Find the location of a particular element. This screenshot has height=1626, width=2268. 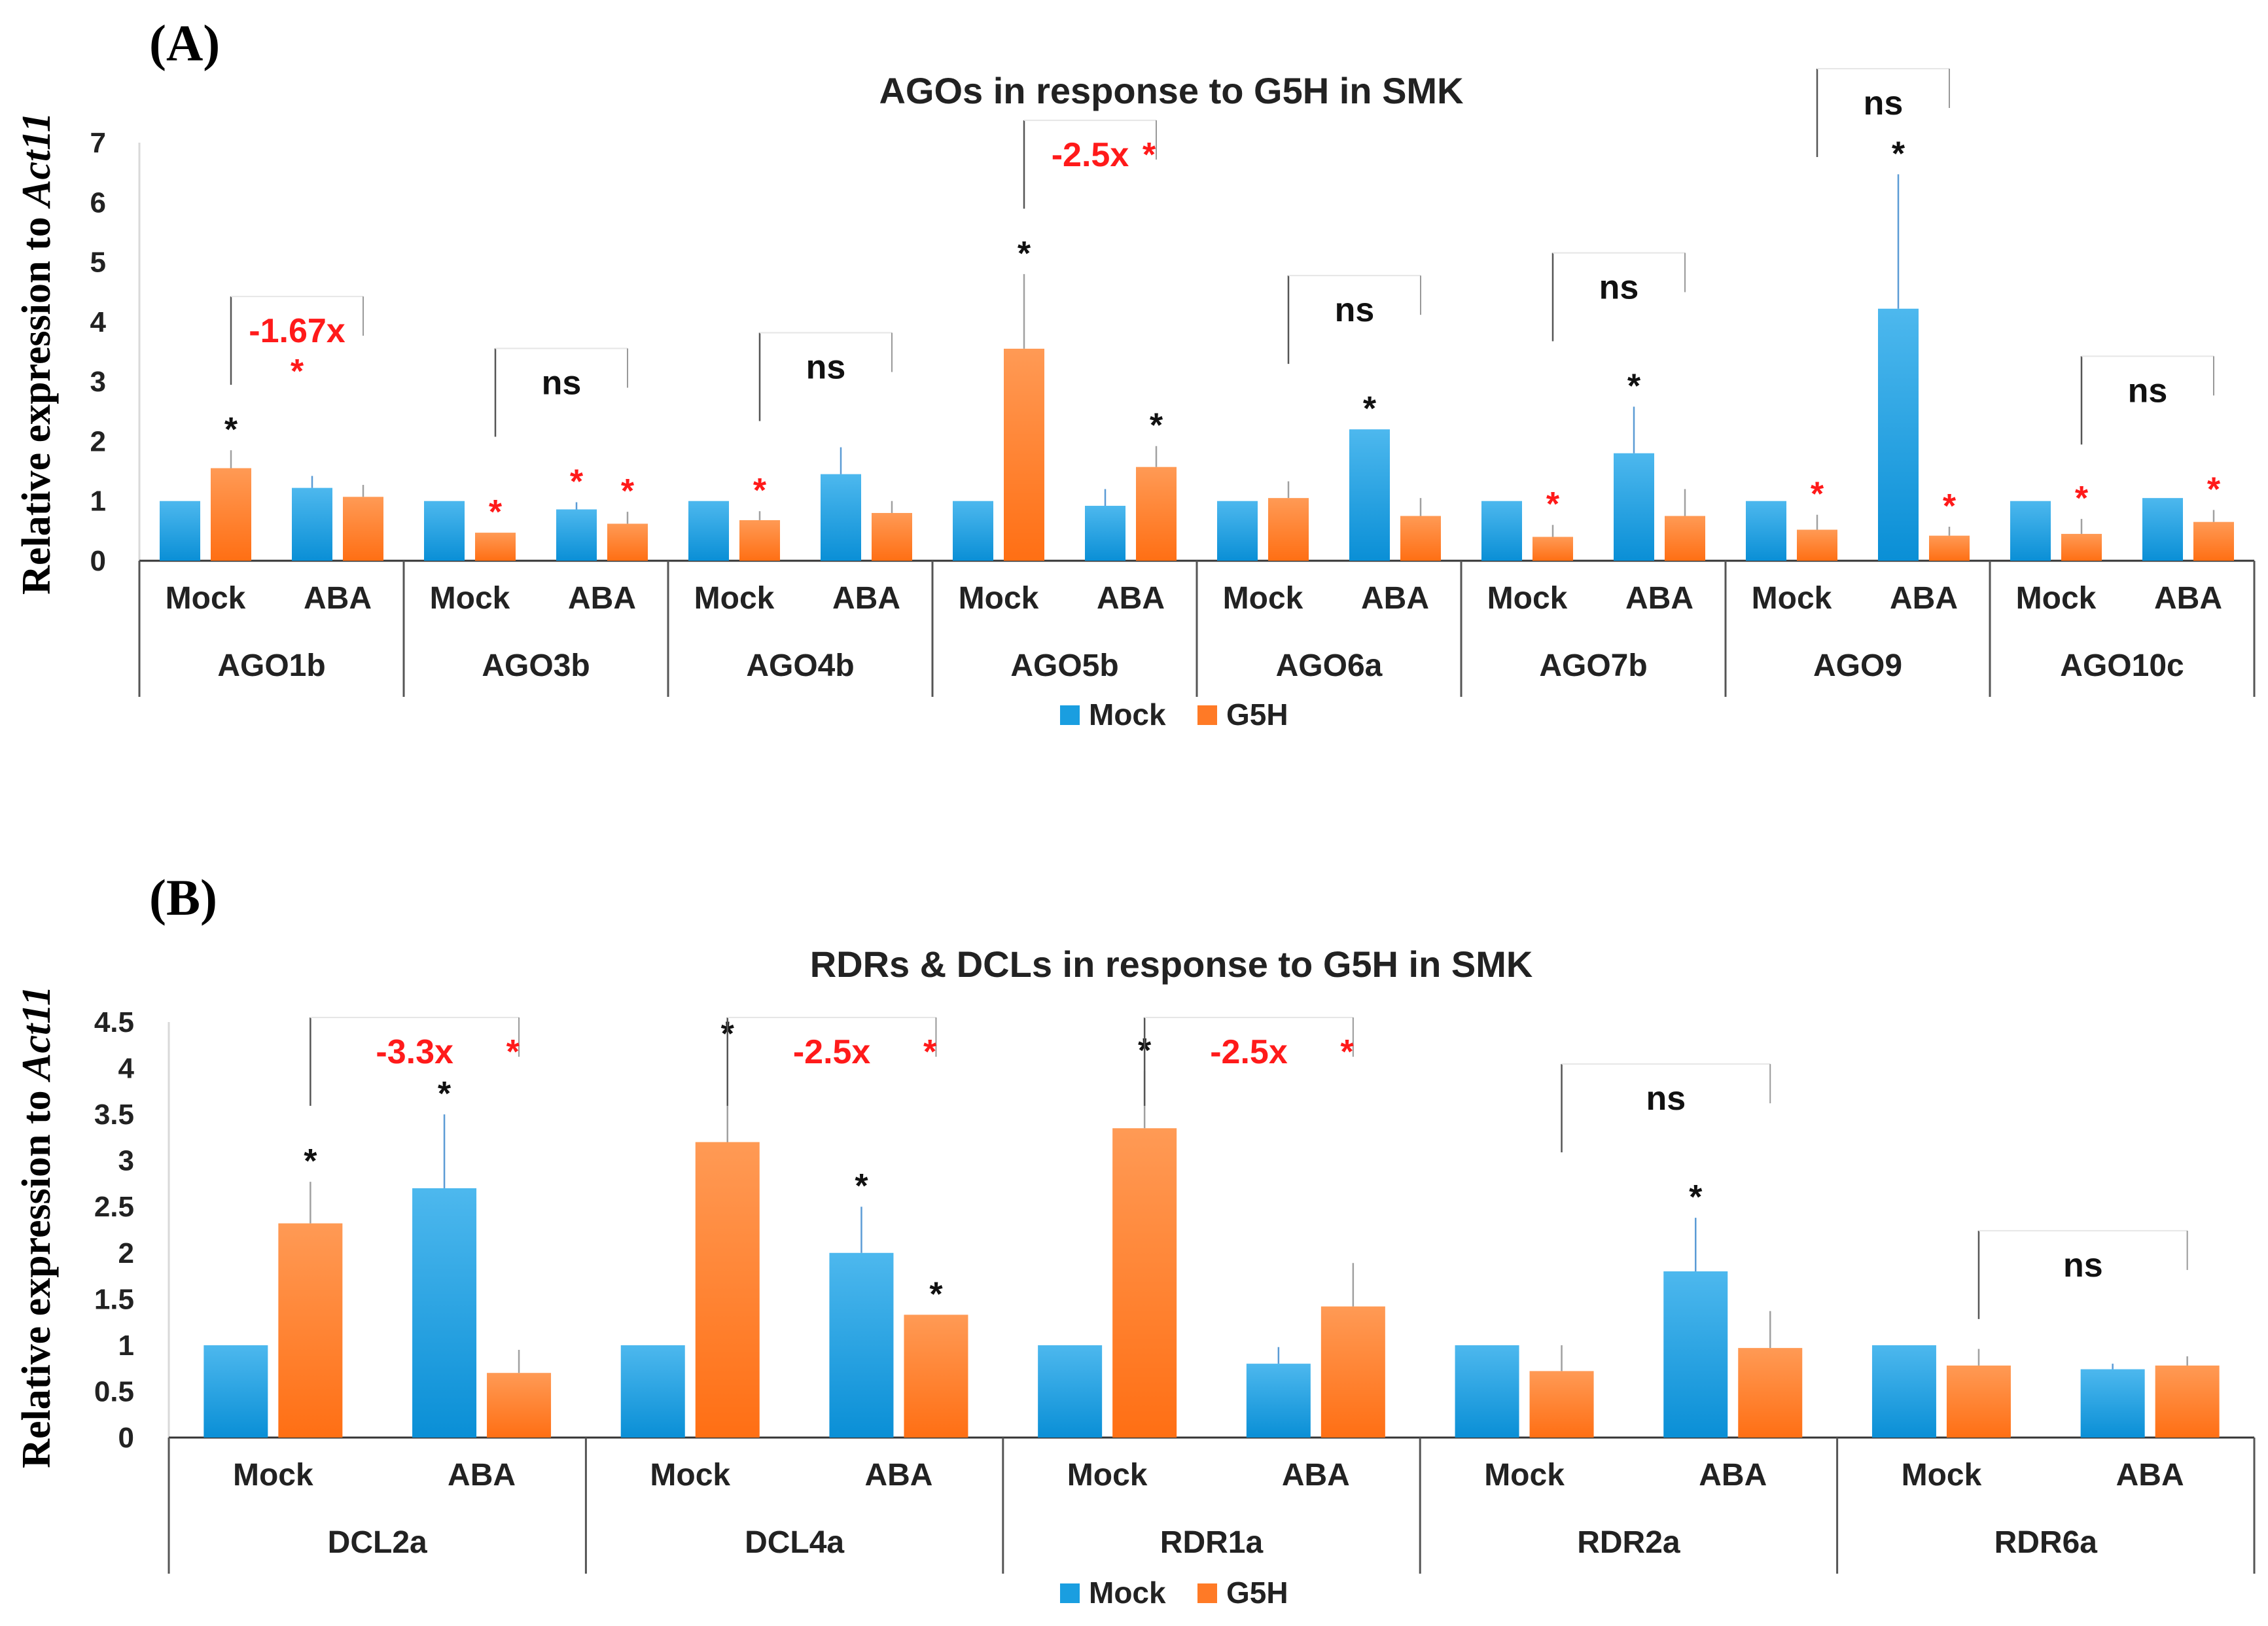

panel-a-comparison-star-ago1b: * is located at coordinates (297, 372).